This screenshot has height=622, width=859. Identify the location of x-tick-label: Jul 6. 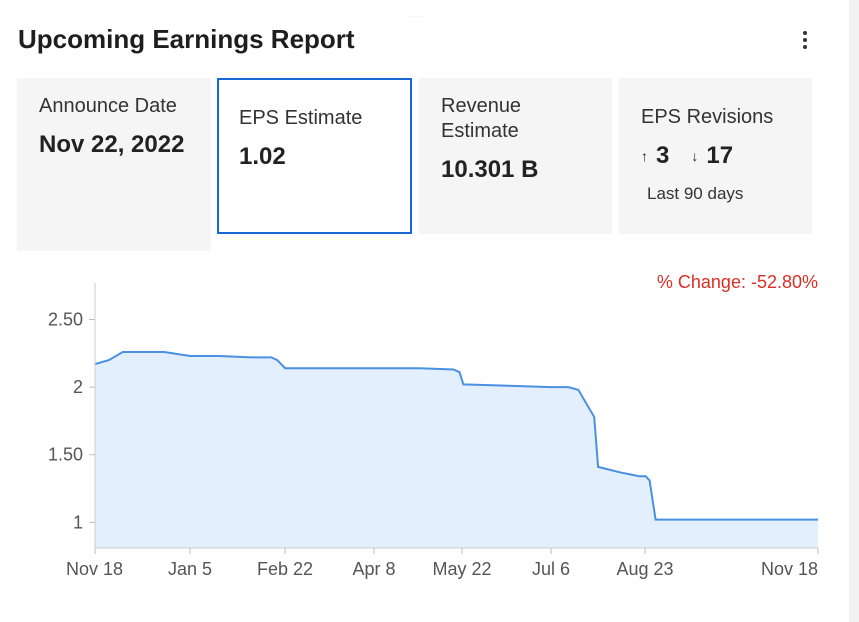
(551, 569).